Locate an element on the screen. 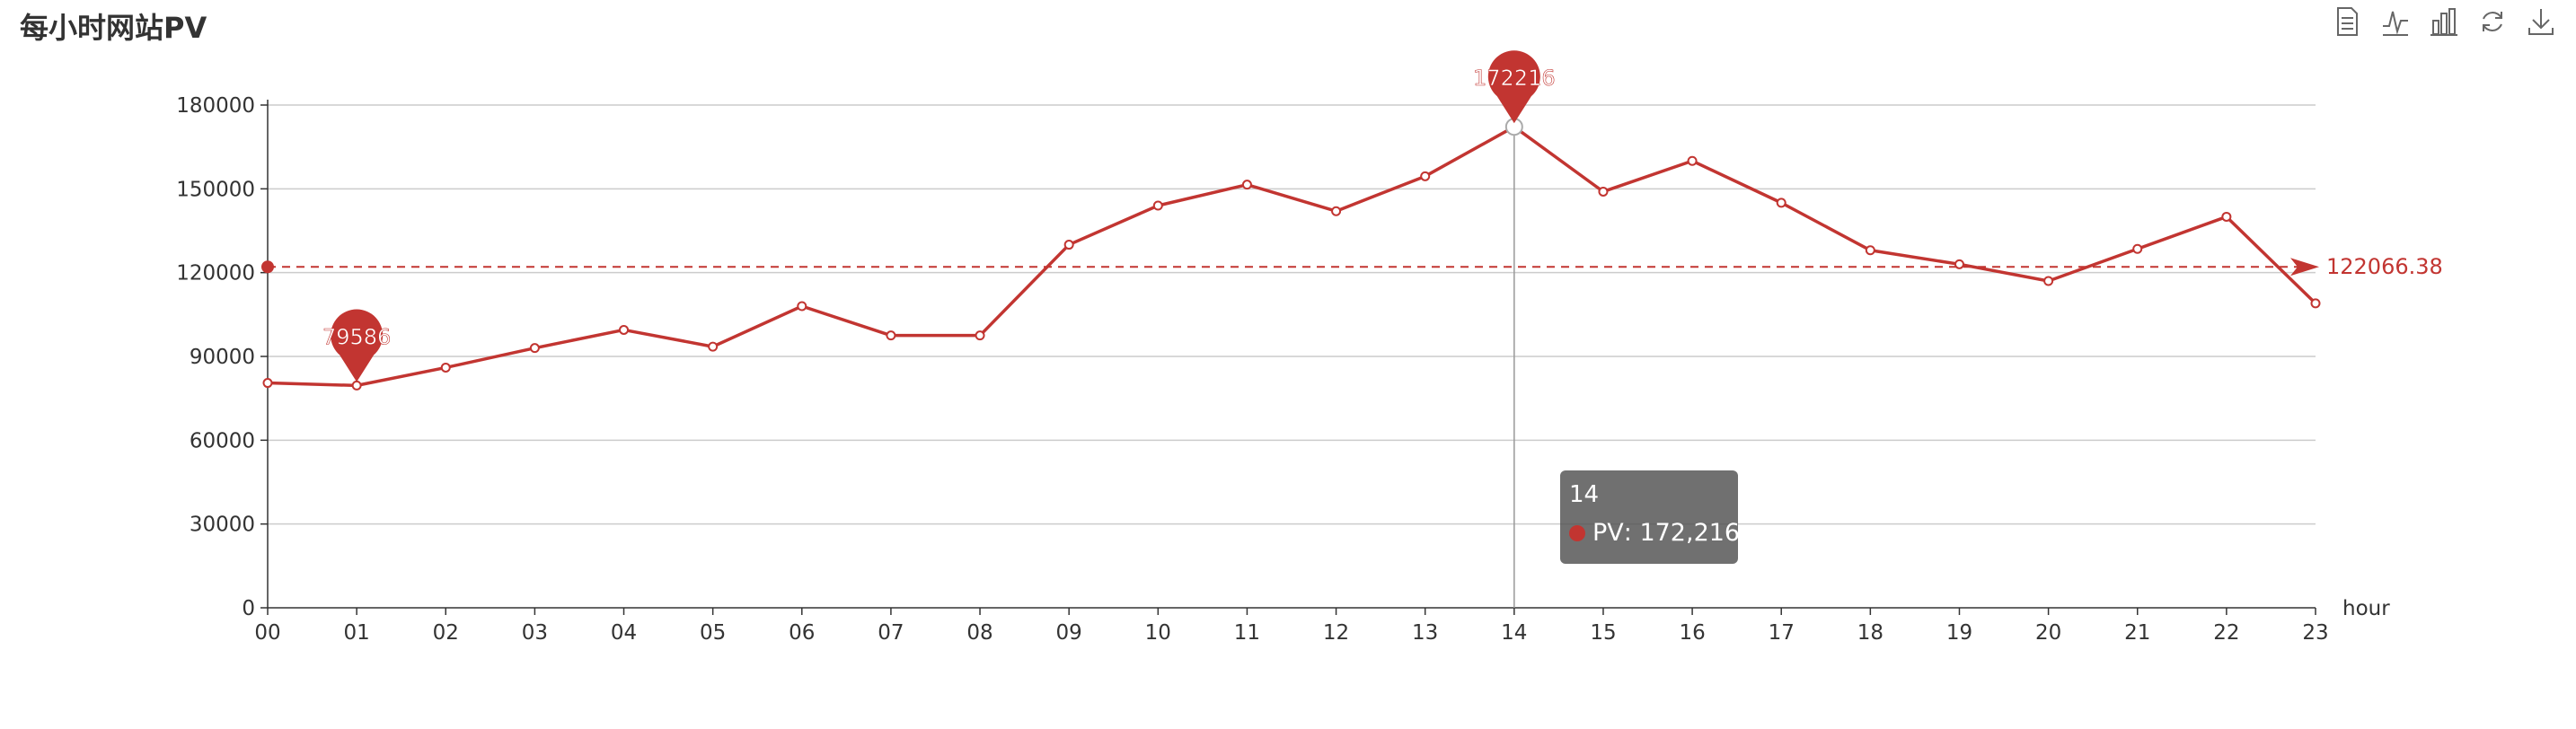 Image resolution: width=2576 pixels, height=729 pixels. tooltip-category: 14 is located at coordinates (1584, 494).